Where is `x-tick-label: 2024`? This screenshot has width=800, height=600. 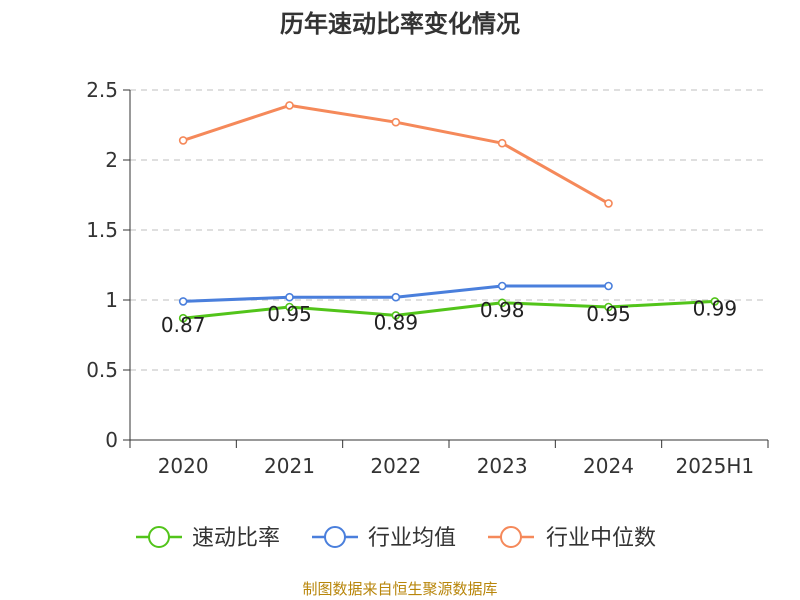
x-tick-label: 2024 is located at coordinates (608, 466).